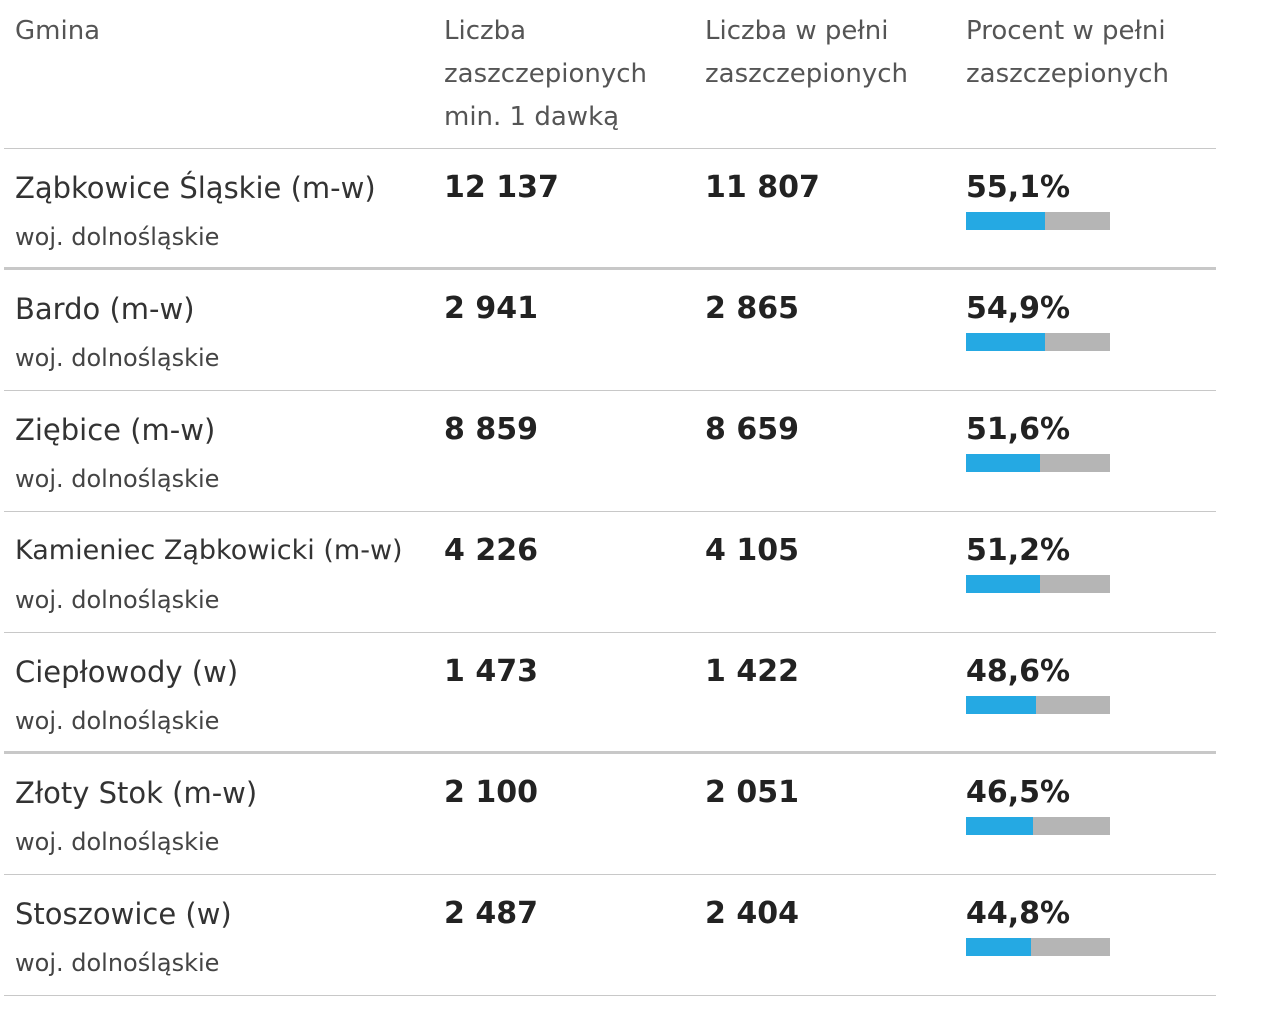 The width and height of the screenshot is (1280, 1026). I want to click on full-count: 4 105, so click(752, 550).